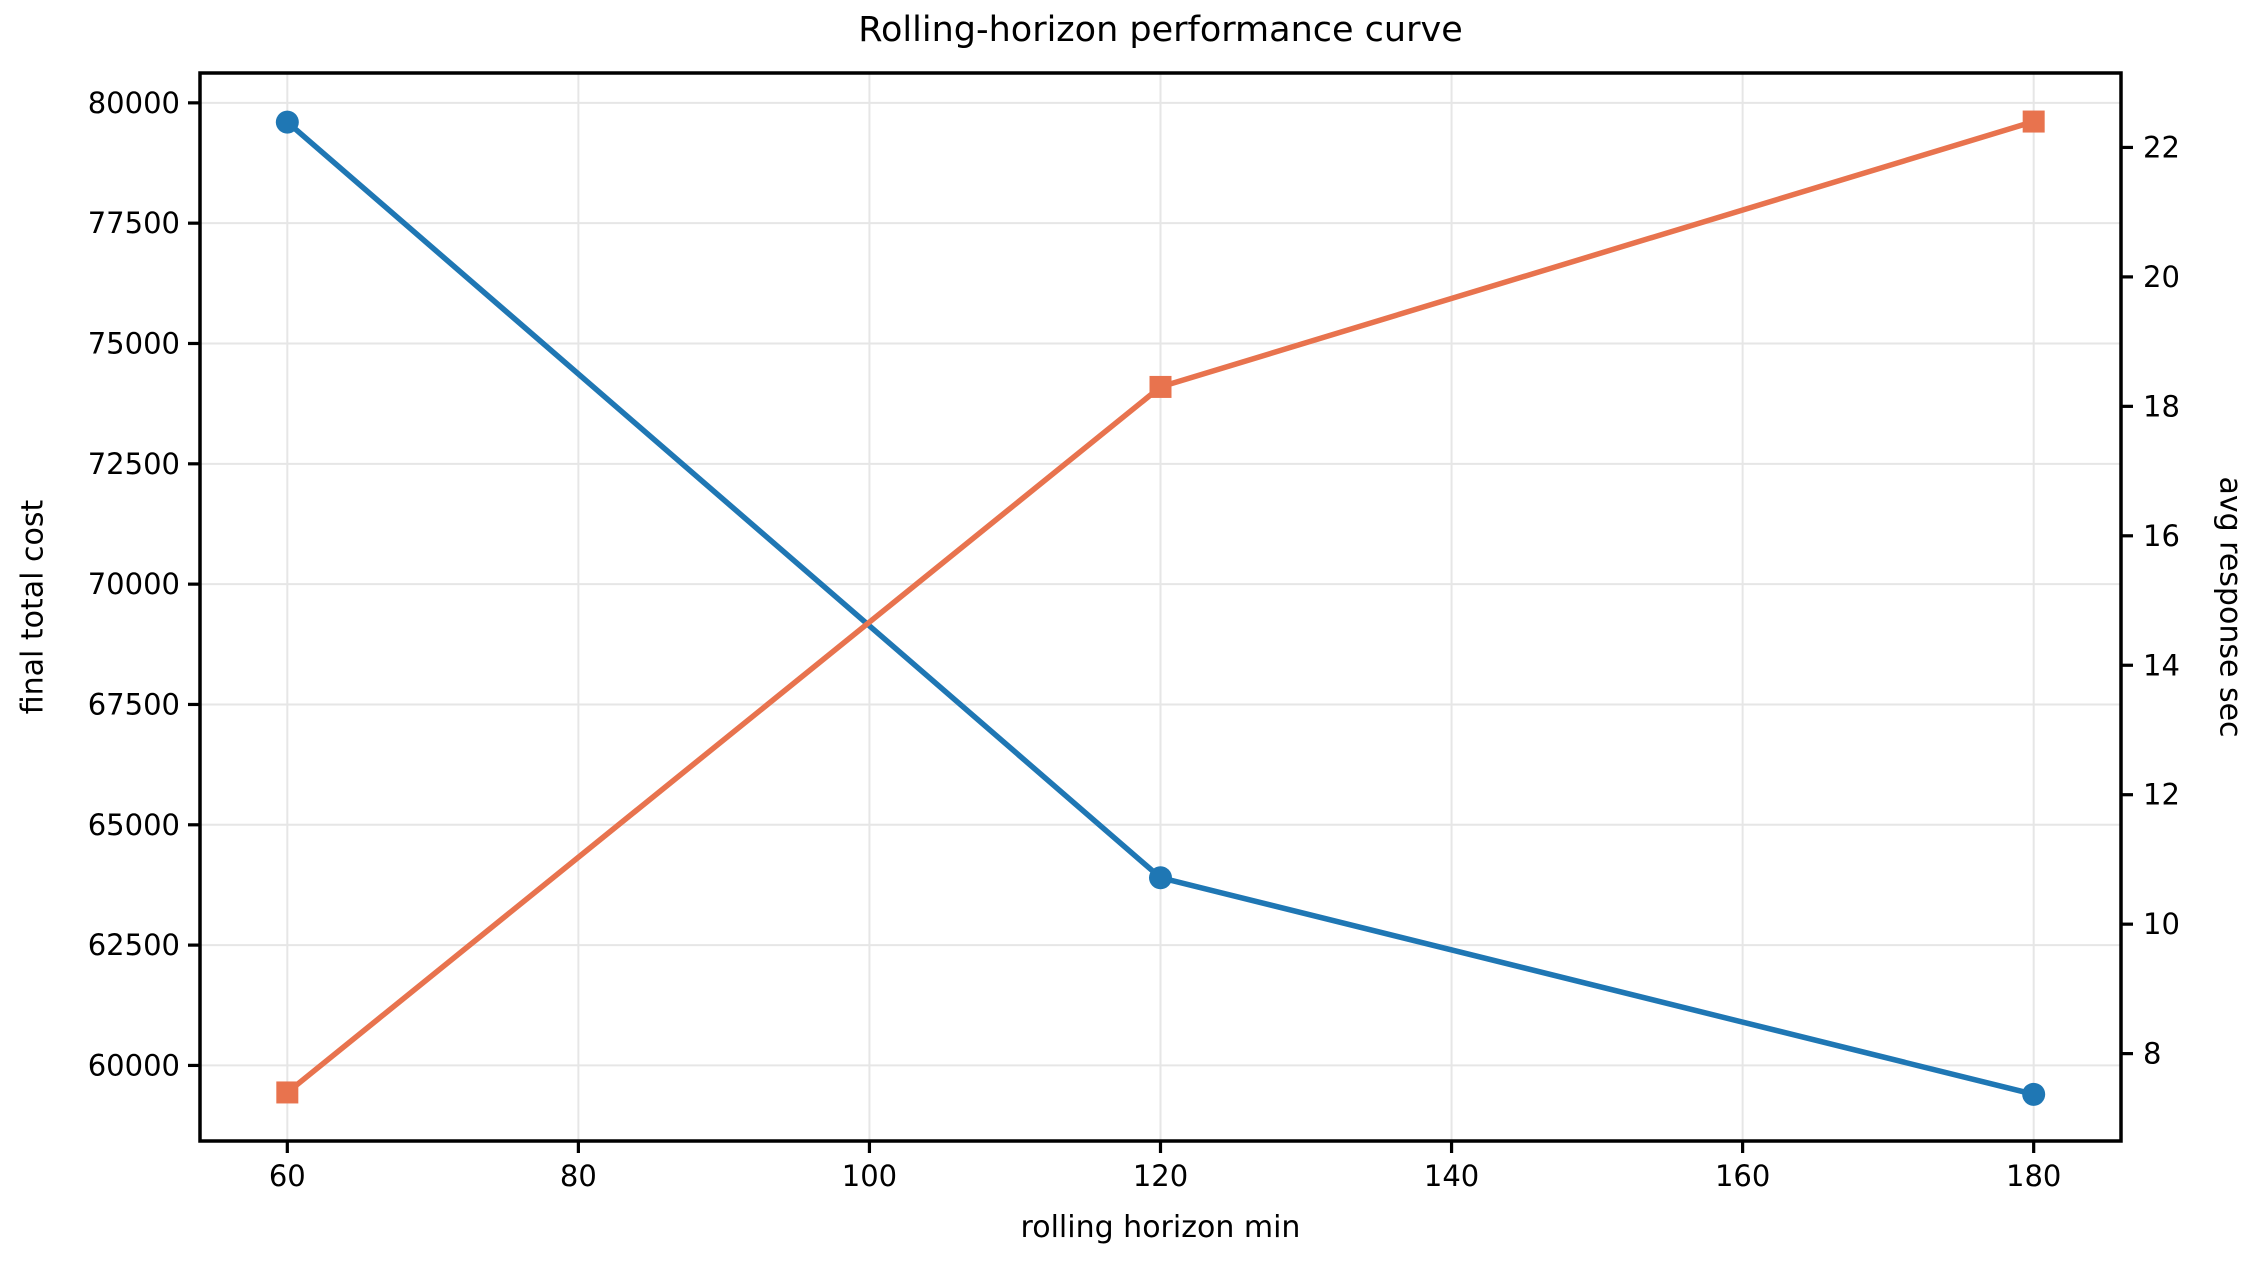  I want to click on x-tick-label: 80, so click(578, 1176).